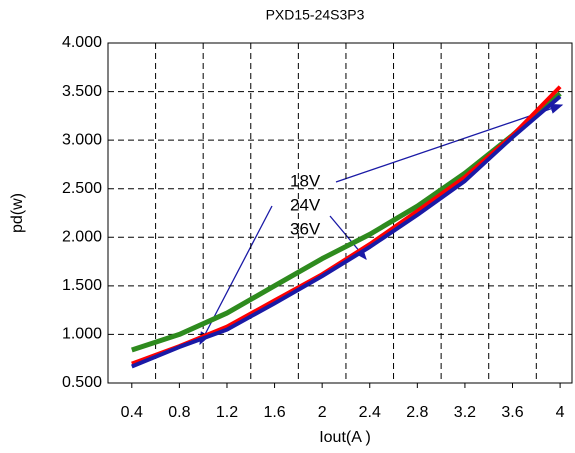 This screenshot has height=453, width=575. I want to click on y-tick-label: 2.500, so click(82, 188).